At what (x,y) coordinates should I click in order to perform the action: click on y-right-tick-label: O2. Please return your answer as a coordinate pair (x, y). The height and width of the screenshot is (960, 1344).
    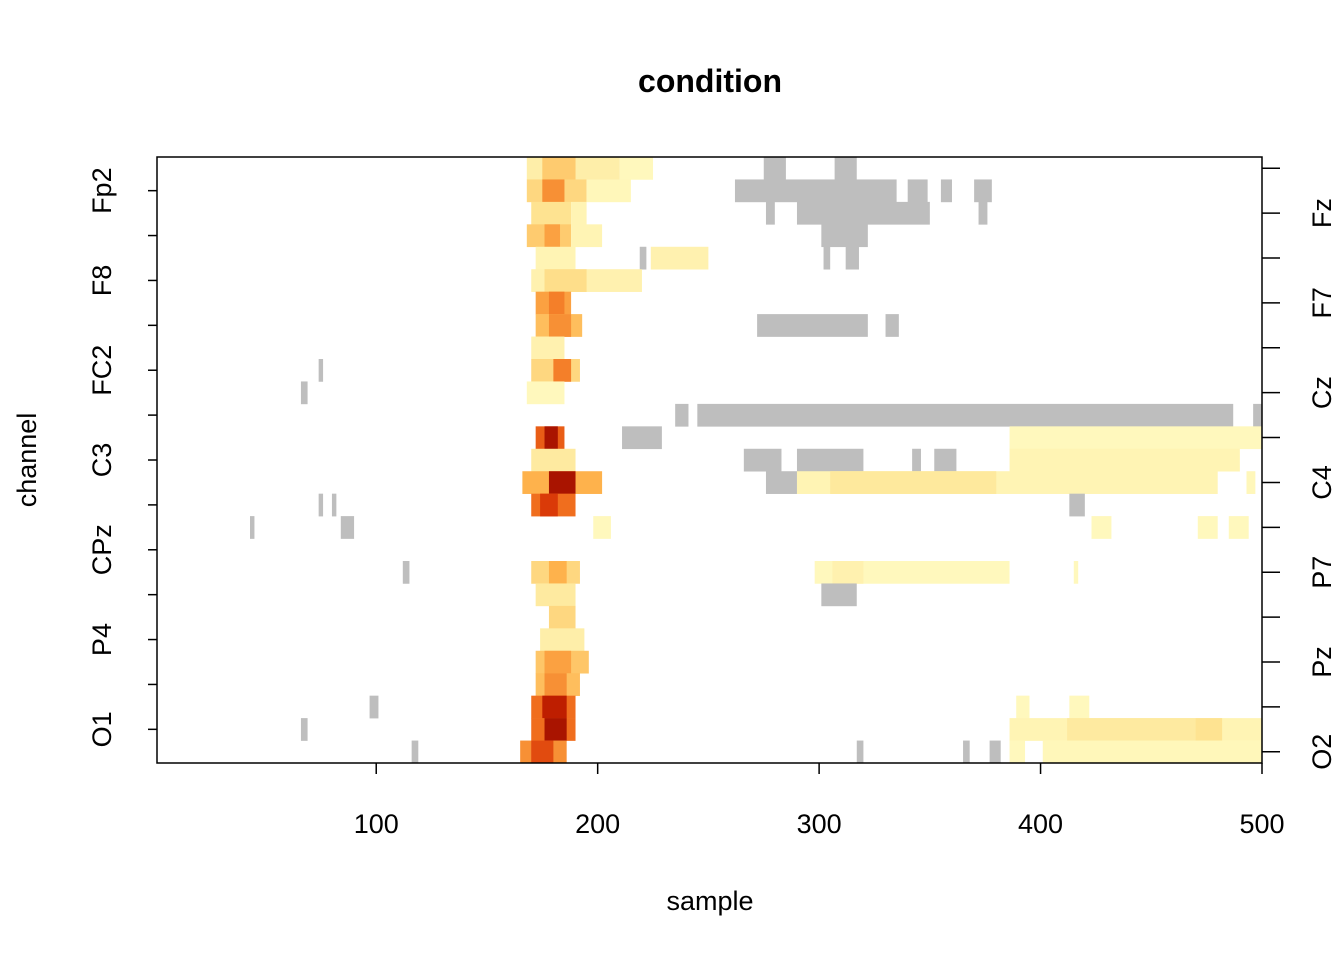
    Looking at the image, I should click on (1322, 752).